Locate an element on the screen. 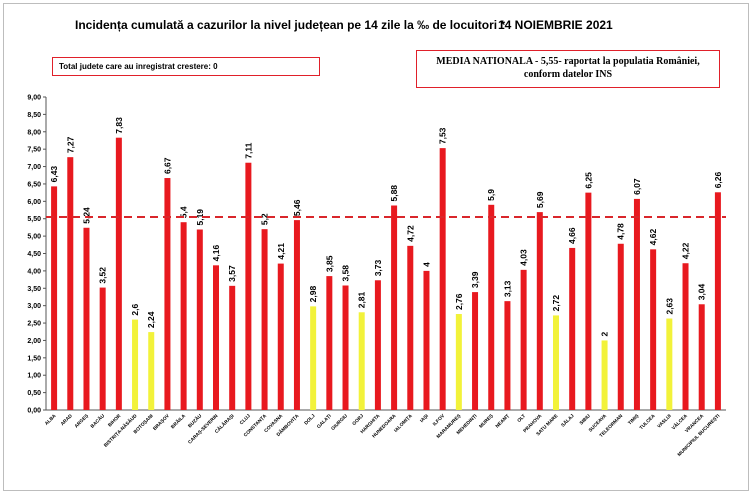 This screenshot has height=496, width=754. value-label: 2 is located at coordinates (605, 333).